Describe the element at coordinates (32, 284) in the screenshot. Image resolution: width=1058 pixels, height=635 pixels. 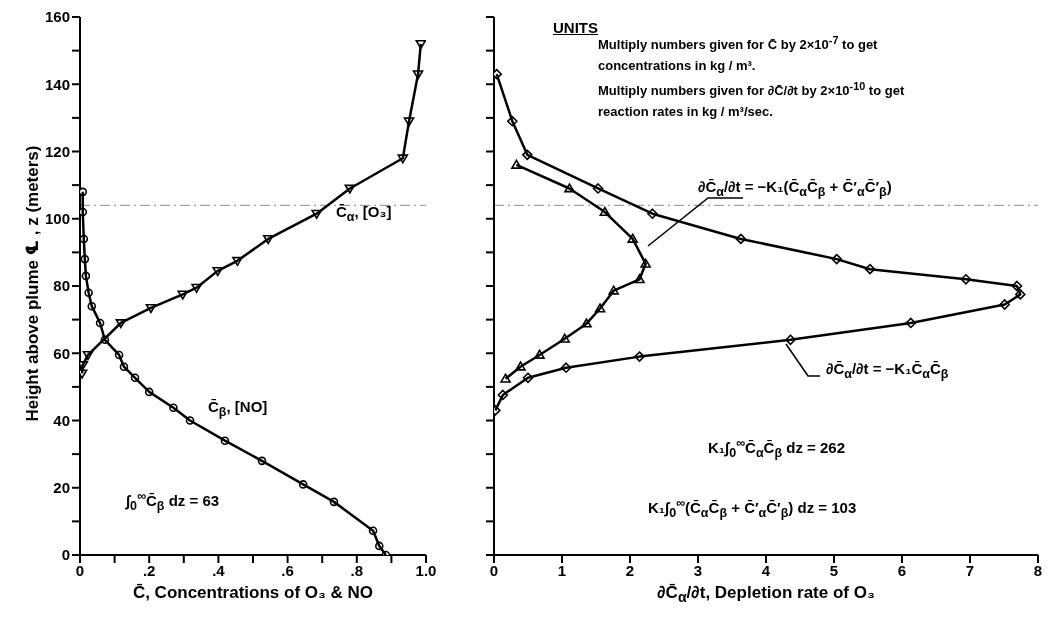
I see `y-axis-title: Height above plume ℄ , z (meters)` at that location.